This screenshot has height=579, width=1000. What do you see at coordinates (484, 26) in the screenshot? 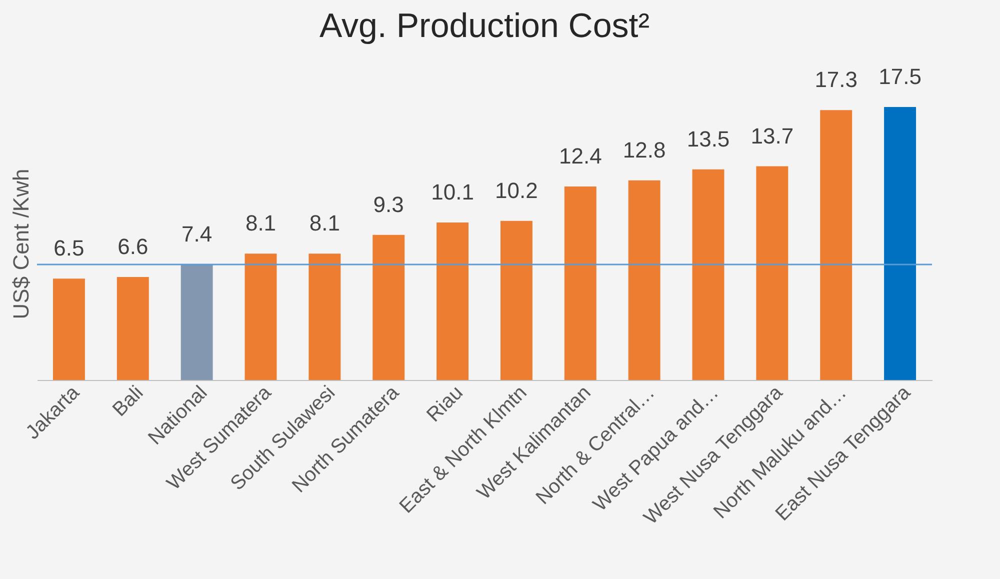
I see `chart-title: Avg. Production Cost²` at bounding box center [484, 26].